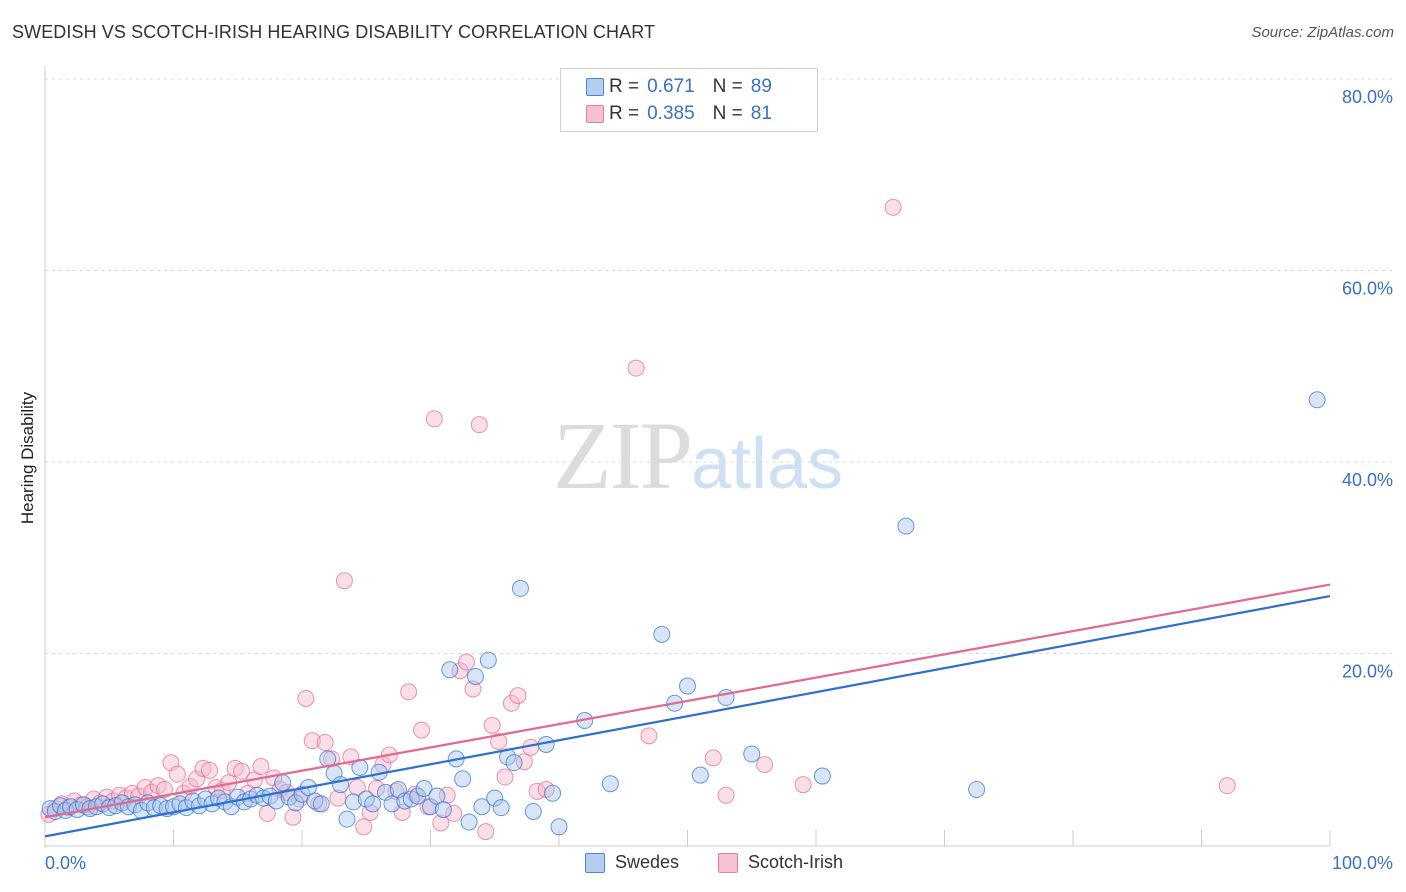 This screenshot has width=1406, height=892. Describe the element at coordinates (689, 100) in the screenshot. I see `correlation-legend: R = 0.671 N = 89 R = 0.385 N = 81` at that location.